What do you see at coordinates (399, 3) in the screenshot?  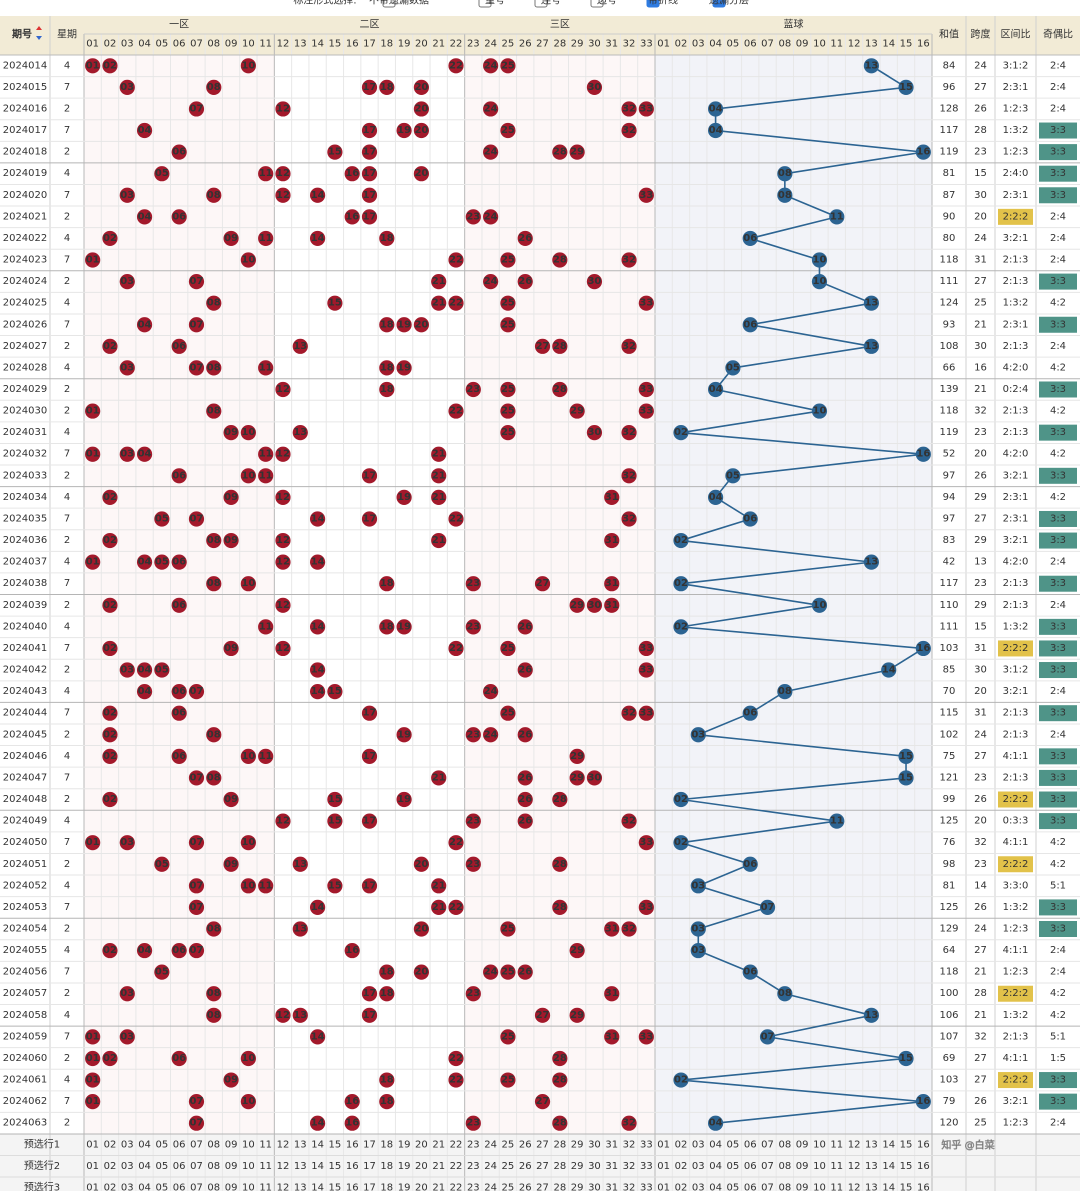 I see `filter-option: 不带遗漏数据` at bounding box center [399, 3].